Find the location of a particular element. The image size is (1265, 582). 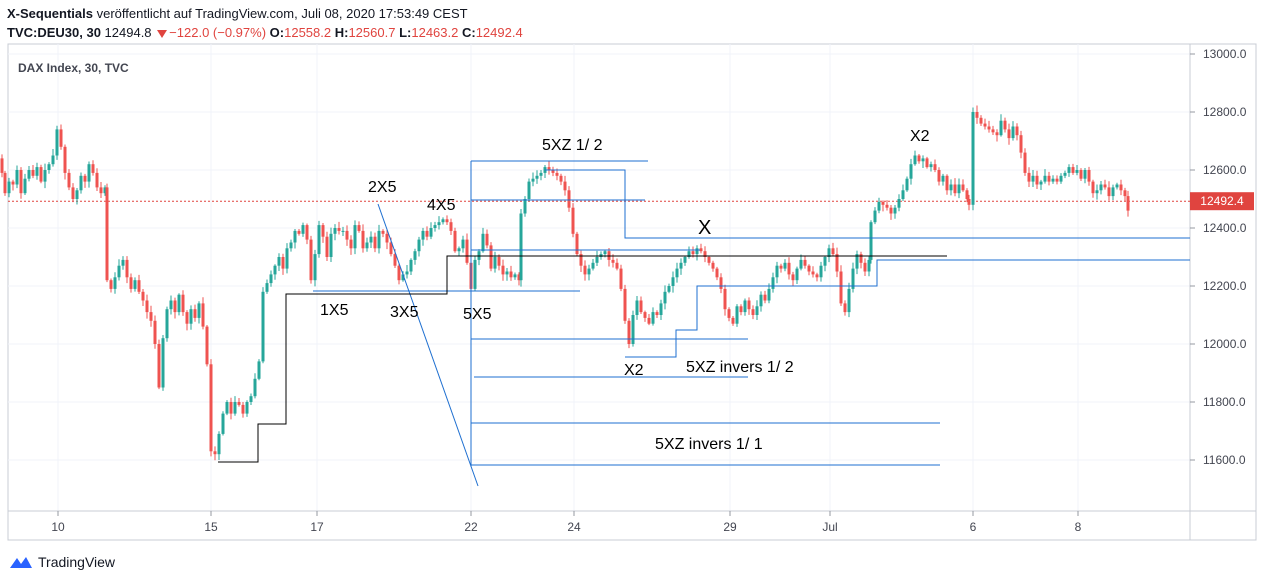

level-x-step is located at coordinates (867, 204).